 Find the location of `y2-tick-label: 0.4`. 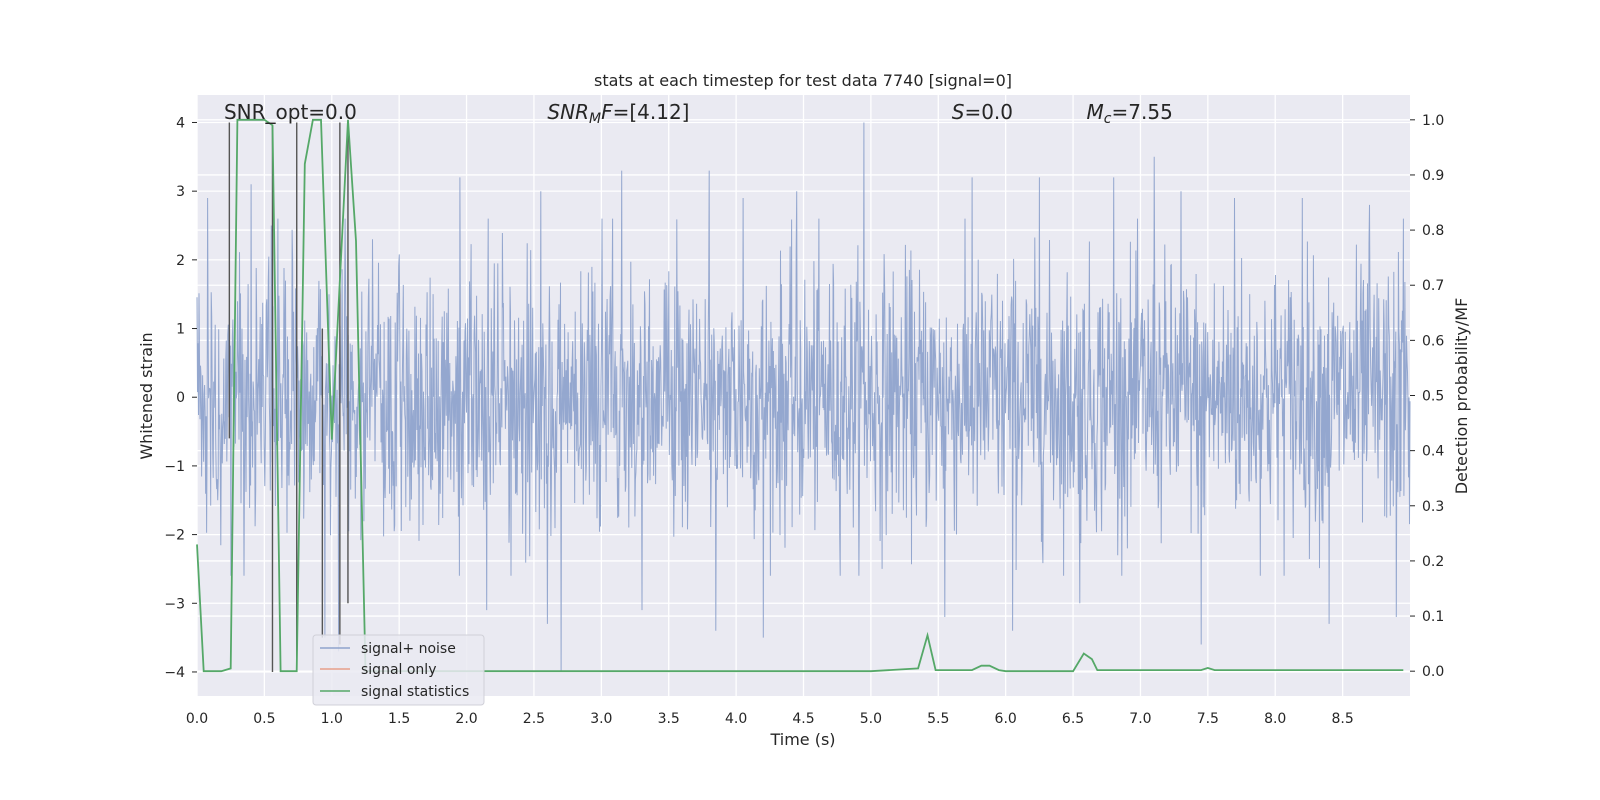

y2-tick-label: 0.4 is located at coordinates (1433, 452).